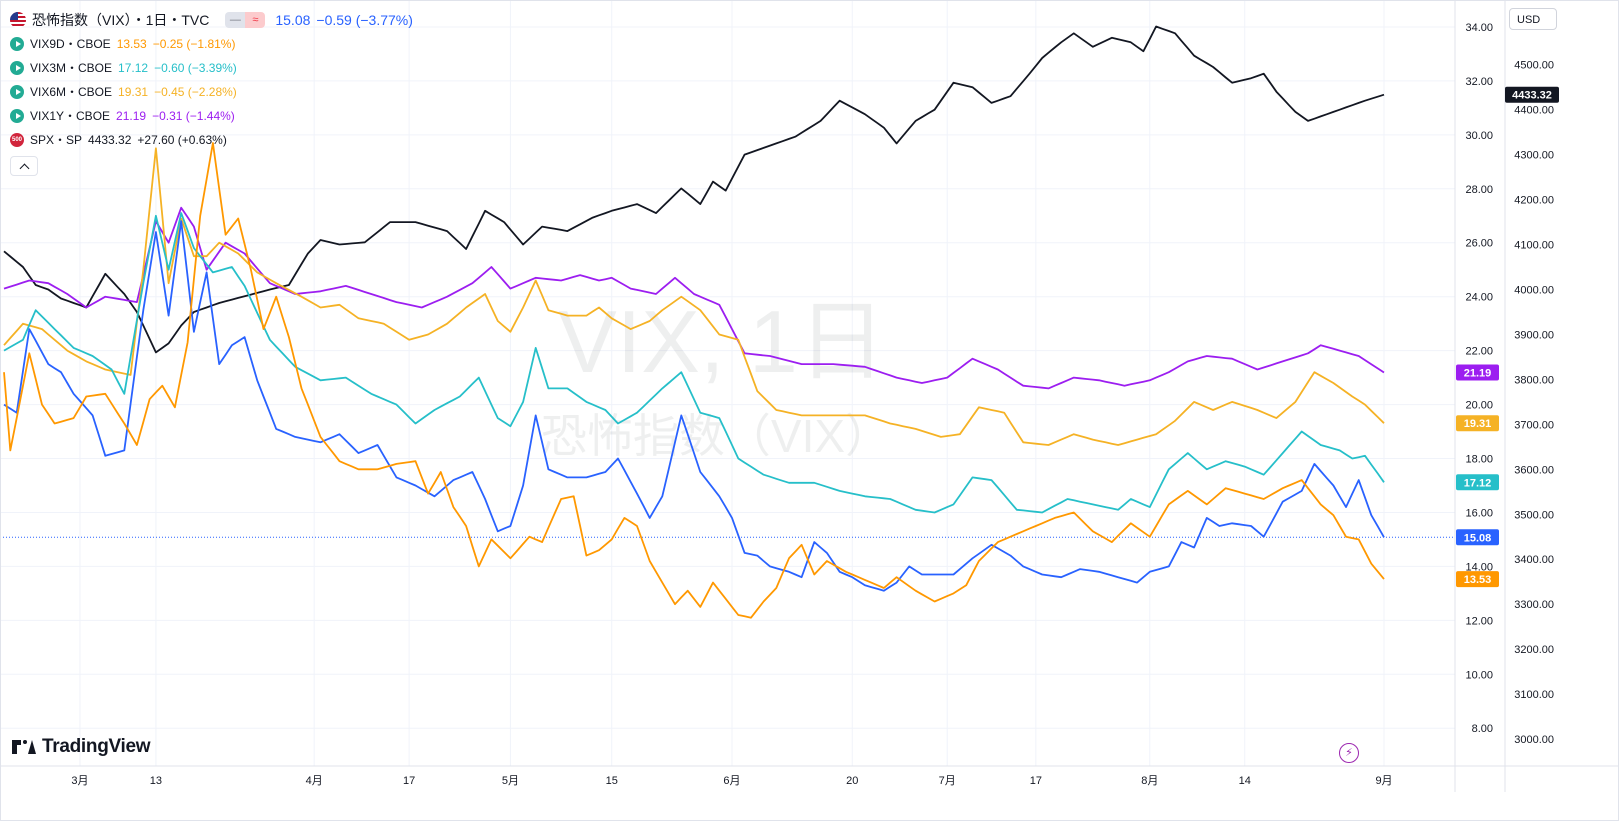 The width and height of the screenshot is (1619, 821). Describe the element at coordinates (235, 20) in the screenshot. I see `minus-icon: —` at that location.